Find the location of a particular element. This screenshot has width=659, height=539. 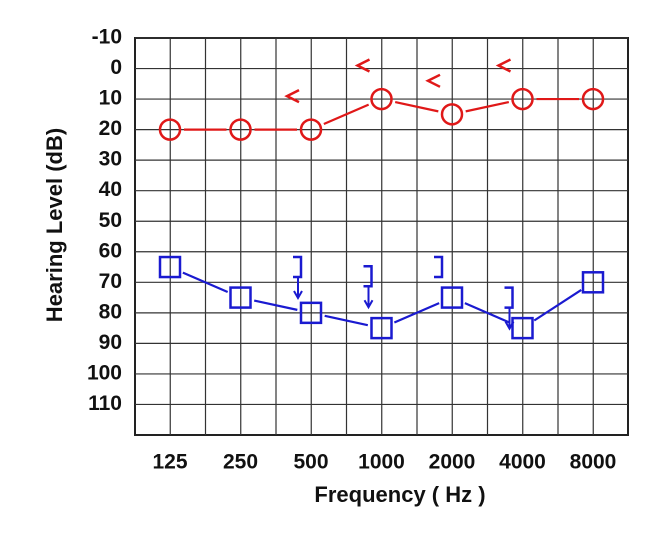

y-axis-title: Hearing Level (dB) is located at coordinates (54, 225).